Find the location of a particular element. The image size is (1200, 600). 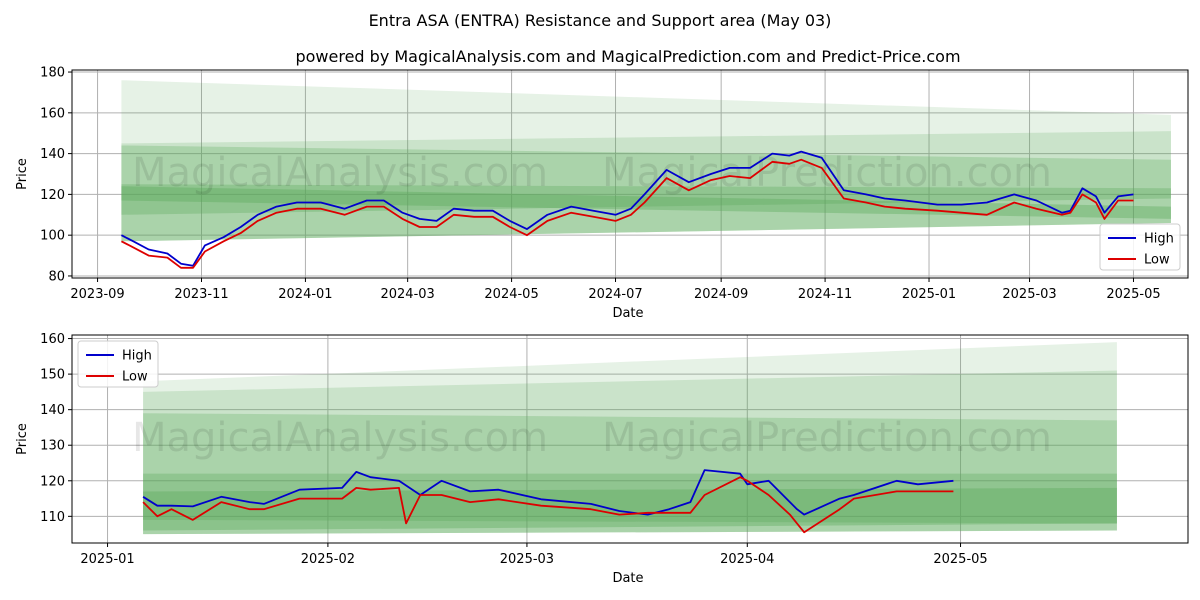

x-tick-label: 2023-09 is located at coordinates (97, 294).